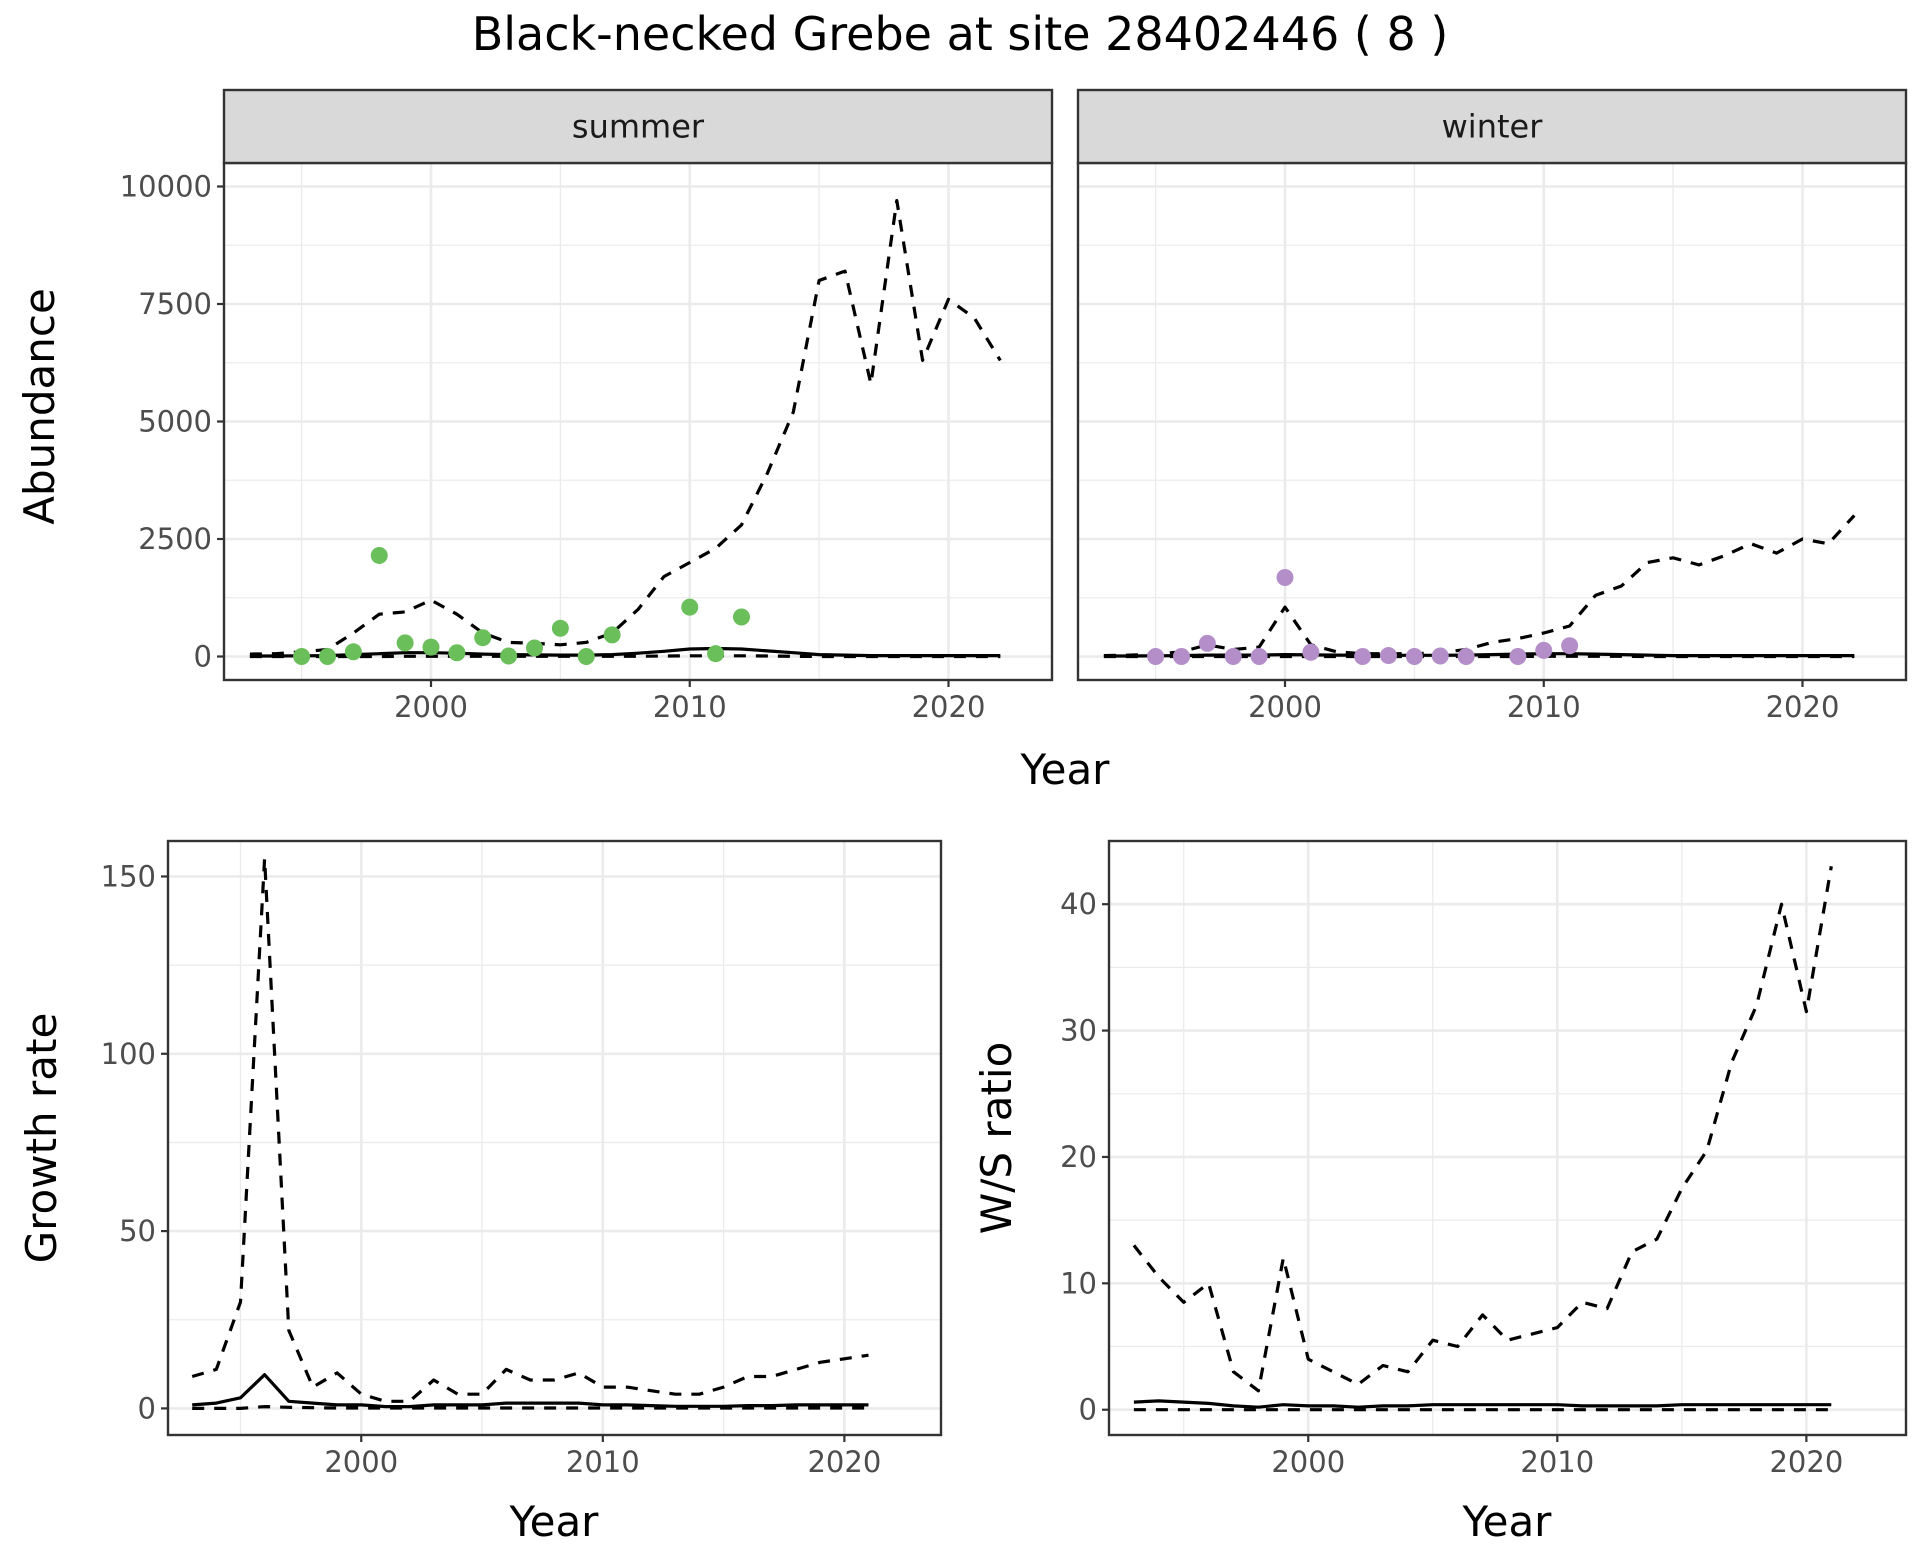 This screenshot has height=1560, width=1920. I want to click on y-axis-title: W/S ratio, so click(996, 1138).